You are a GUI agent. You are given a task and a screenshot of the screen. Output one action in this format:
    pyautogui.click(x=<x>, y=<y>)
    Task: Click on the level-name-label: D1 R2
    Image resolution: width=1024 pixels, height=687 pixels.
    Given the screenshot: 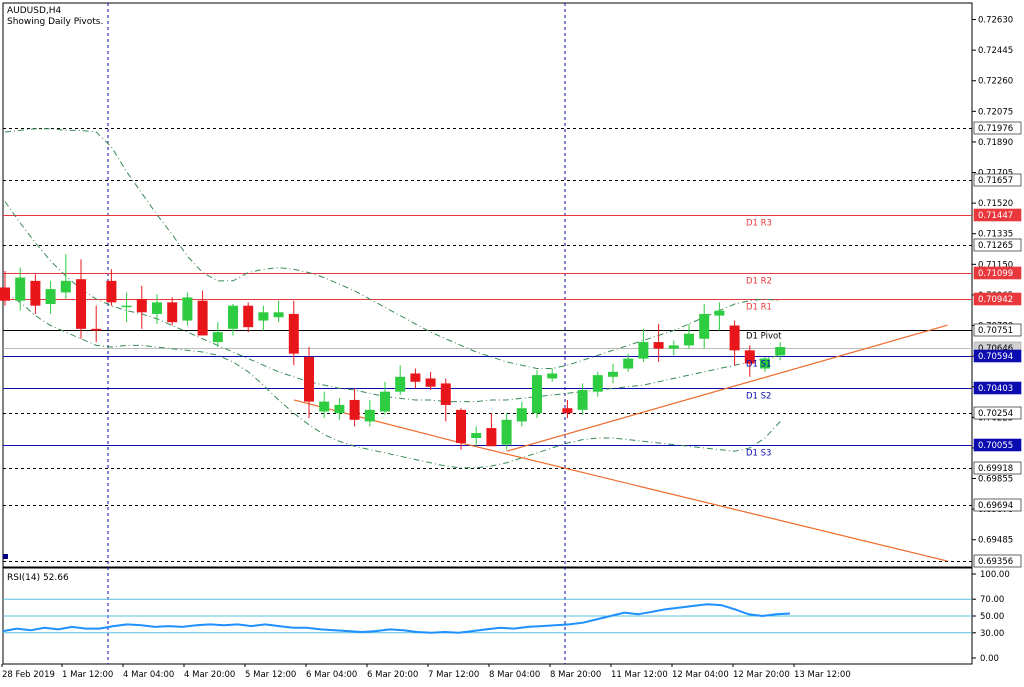 What is the action you would take?
    pyautogui.click(x=759, y=282)
    